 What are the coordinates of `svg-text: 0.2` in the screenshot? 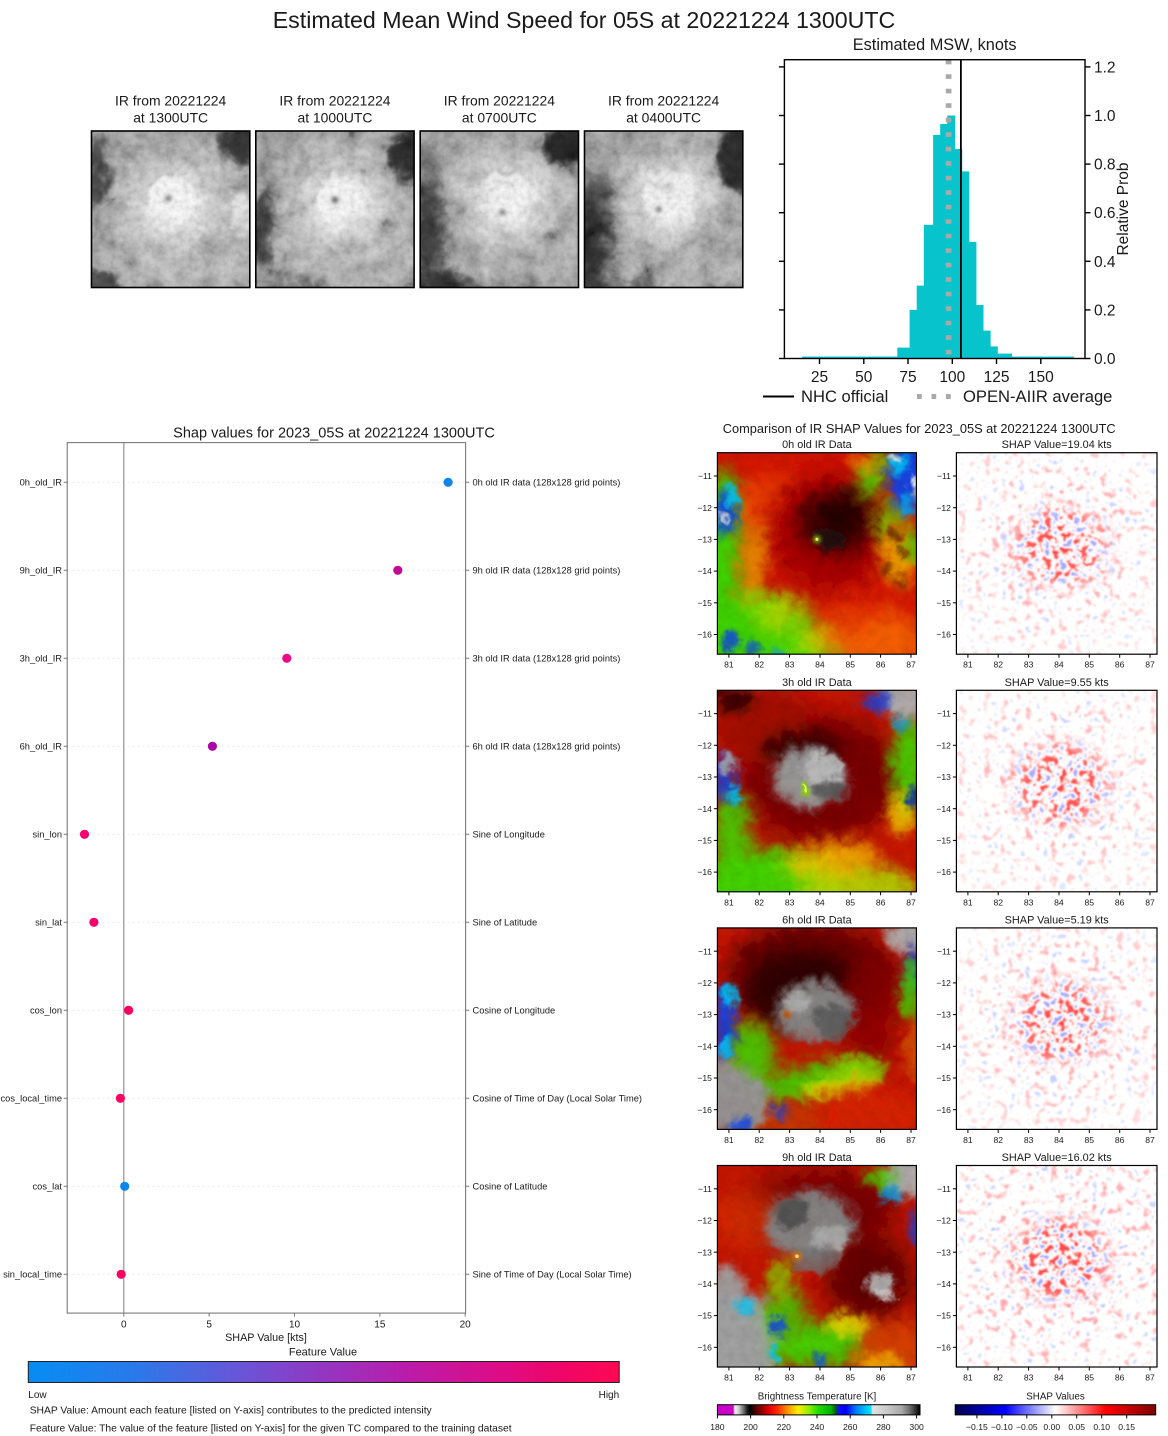 It's located at (1105, 310).